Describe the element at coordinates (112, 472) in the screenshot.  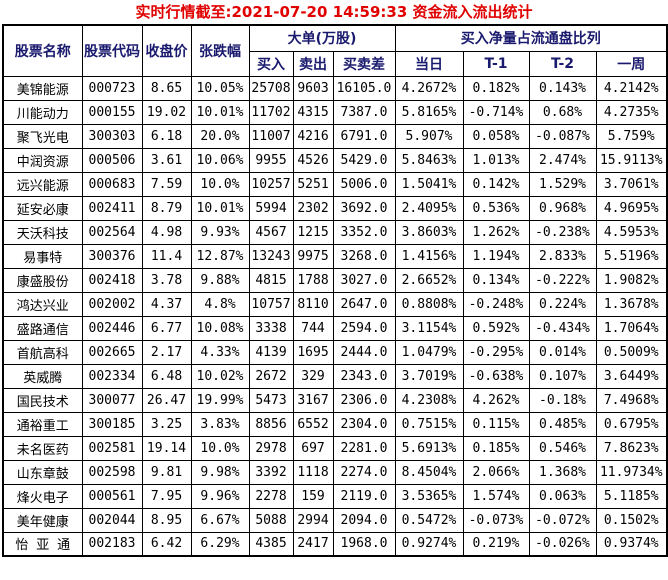
I see `stock-code-cell: 002598` at that location.